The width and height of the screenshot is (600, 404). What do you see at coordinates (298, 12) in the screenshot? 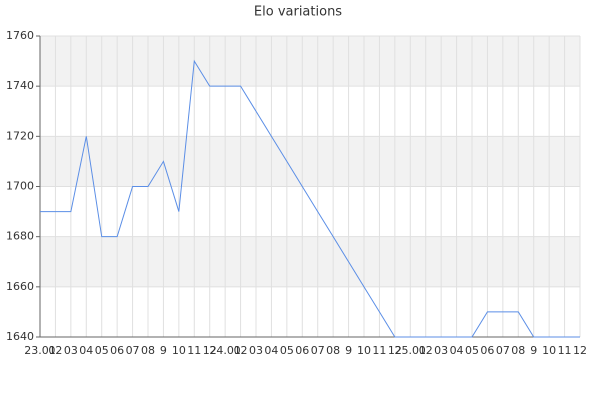
I see `chart-title: Elo variations` at bounding box center [298, 12].